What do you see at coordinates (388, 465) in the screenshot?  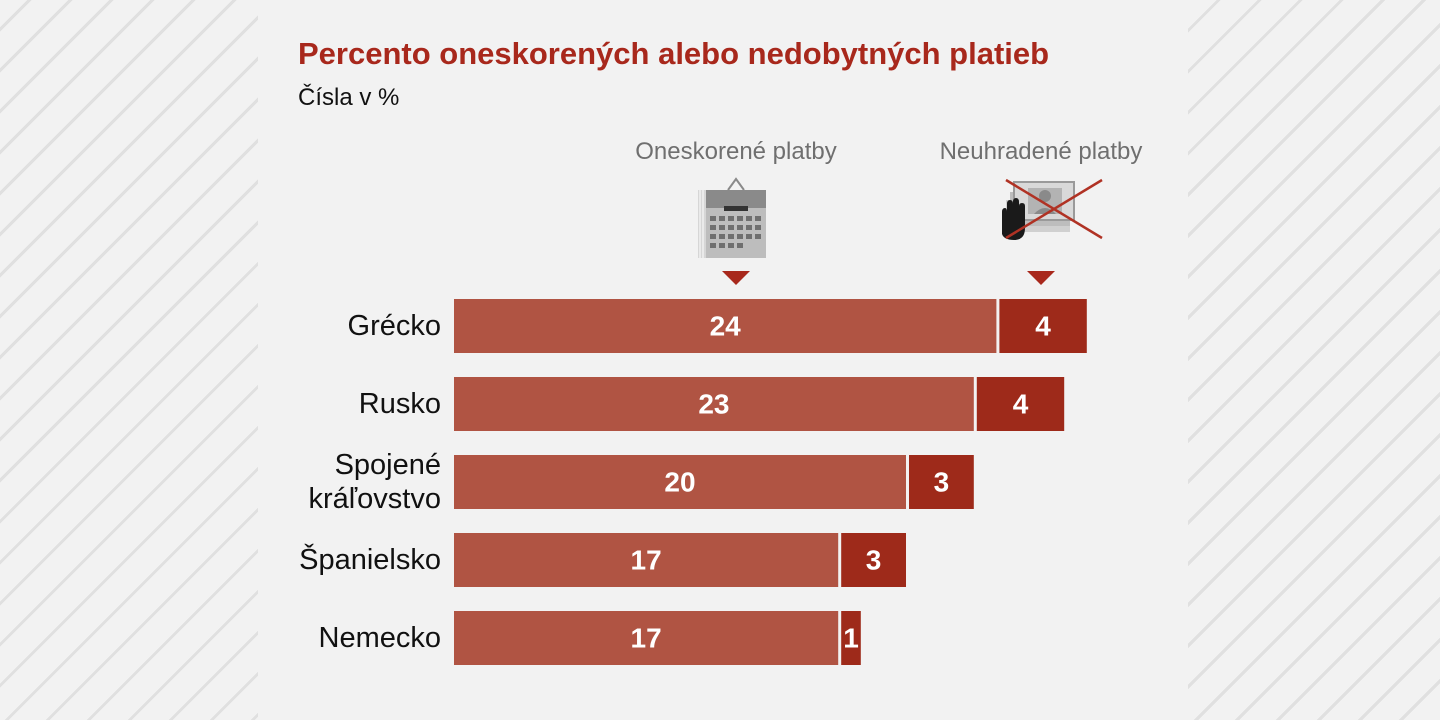 I see `category-label: Spojené` at bounding box center [388, 465].